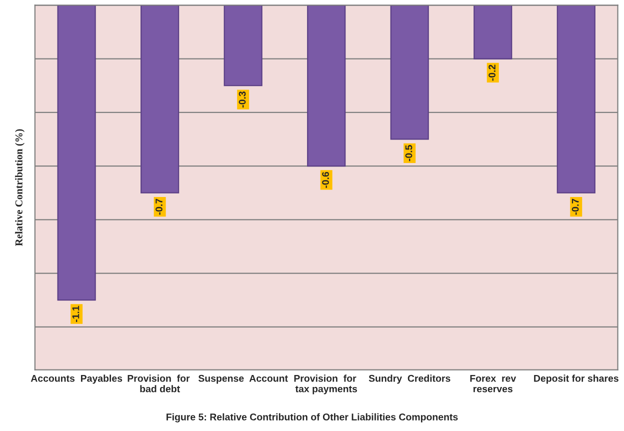 The height and width of the screenshot is (431, 624). Describe the element at coordinates (242, 100) in the screenshot. I see `data-label: -0.3` at that location.